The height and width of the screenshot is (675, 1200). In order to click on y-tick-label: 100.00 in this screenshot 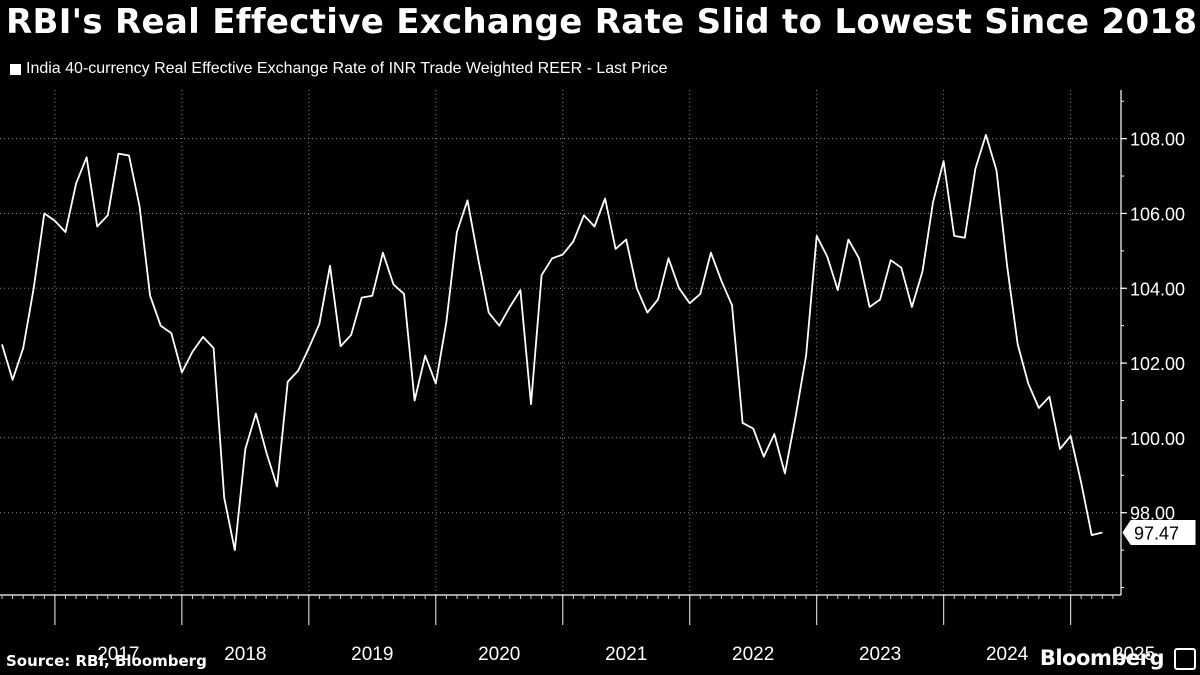, I will do `click(1157, 439)`.